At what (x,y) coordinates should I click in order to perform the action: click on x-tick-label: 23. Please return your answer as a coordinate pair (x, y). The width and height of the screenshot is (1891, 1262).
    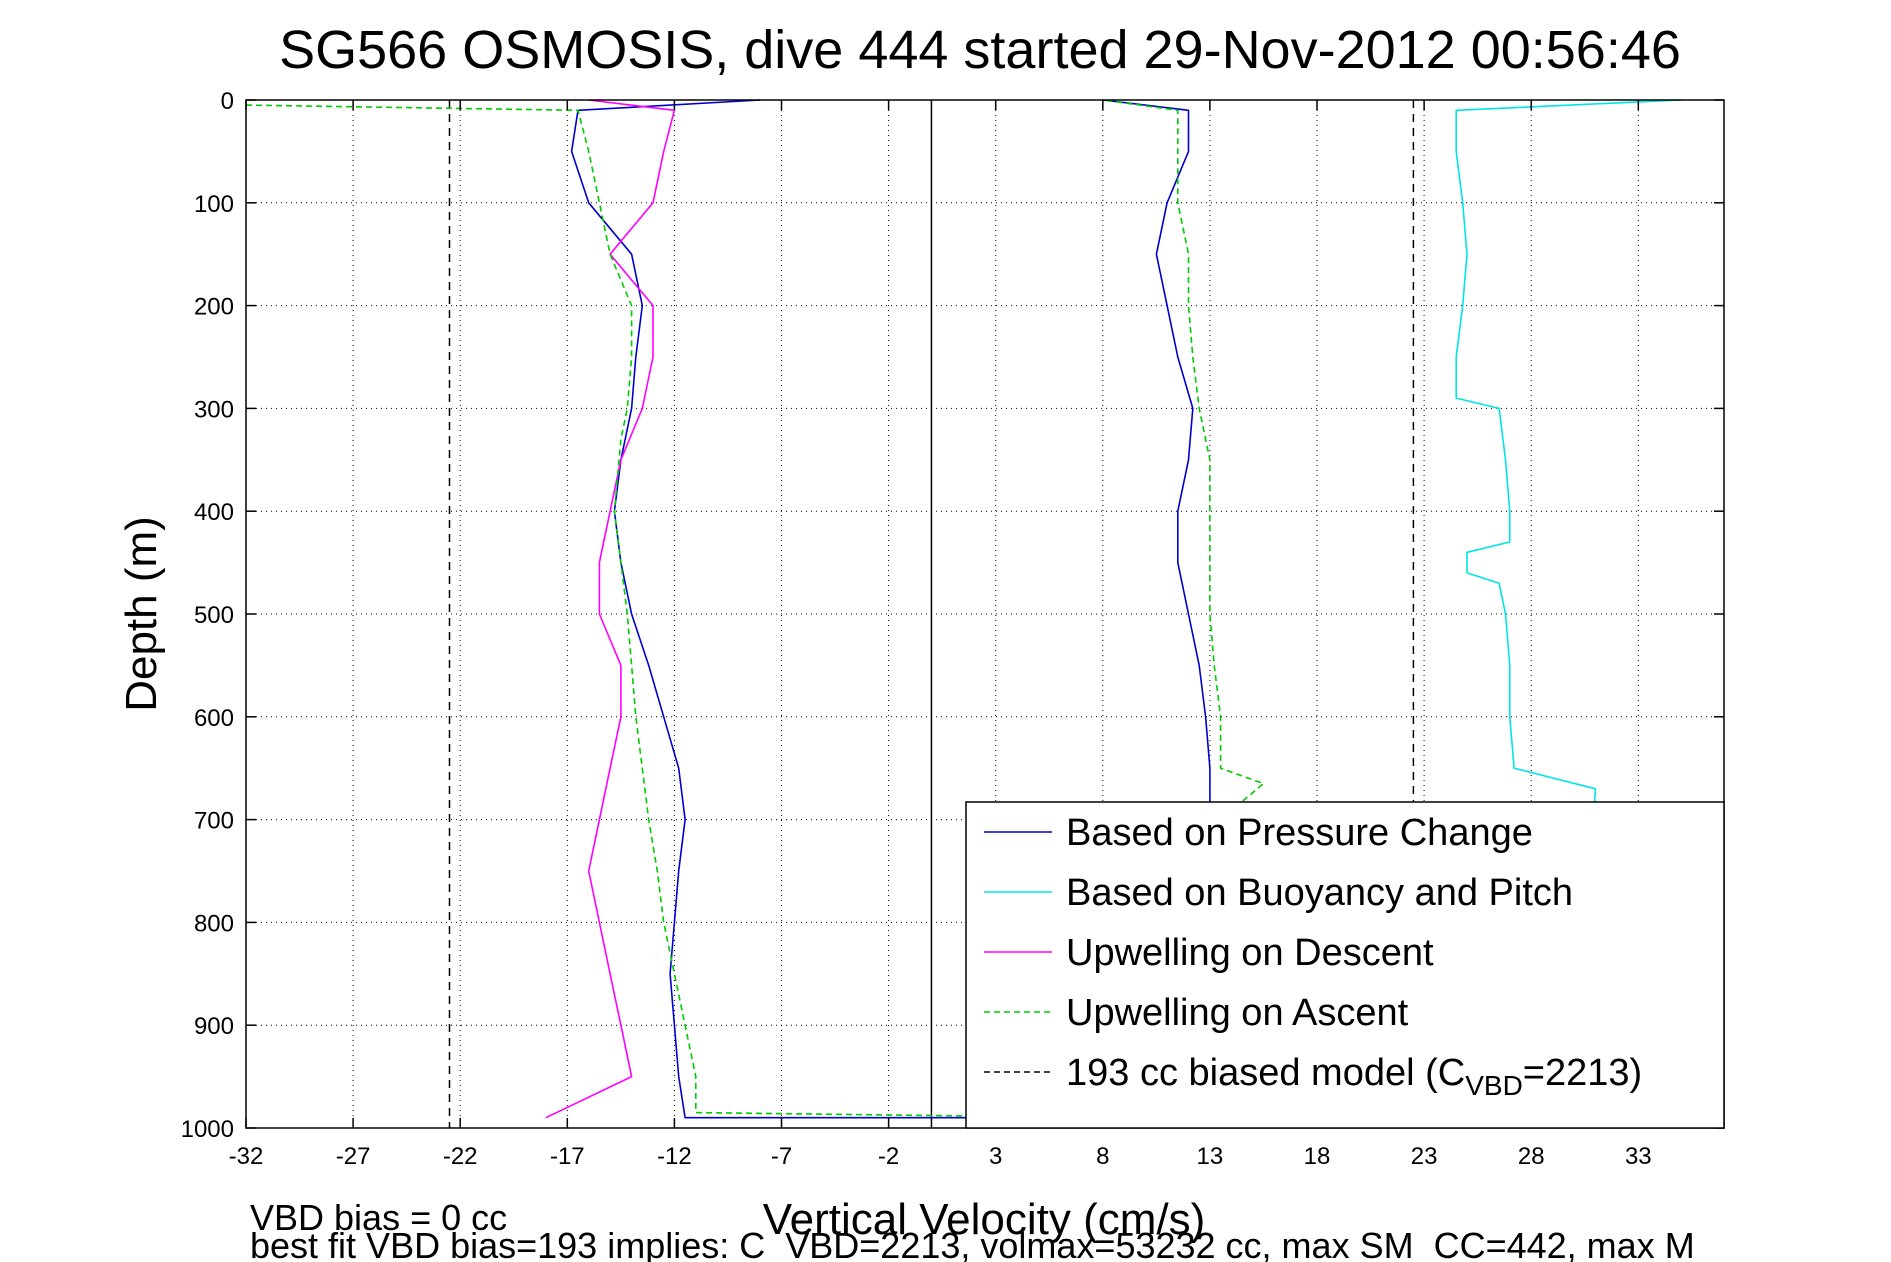
    Looking at the image, I should click on (1424, 1156).